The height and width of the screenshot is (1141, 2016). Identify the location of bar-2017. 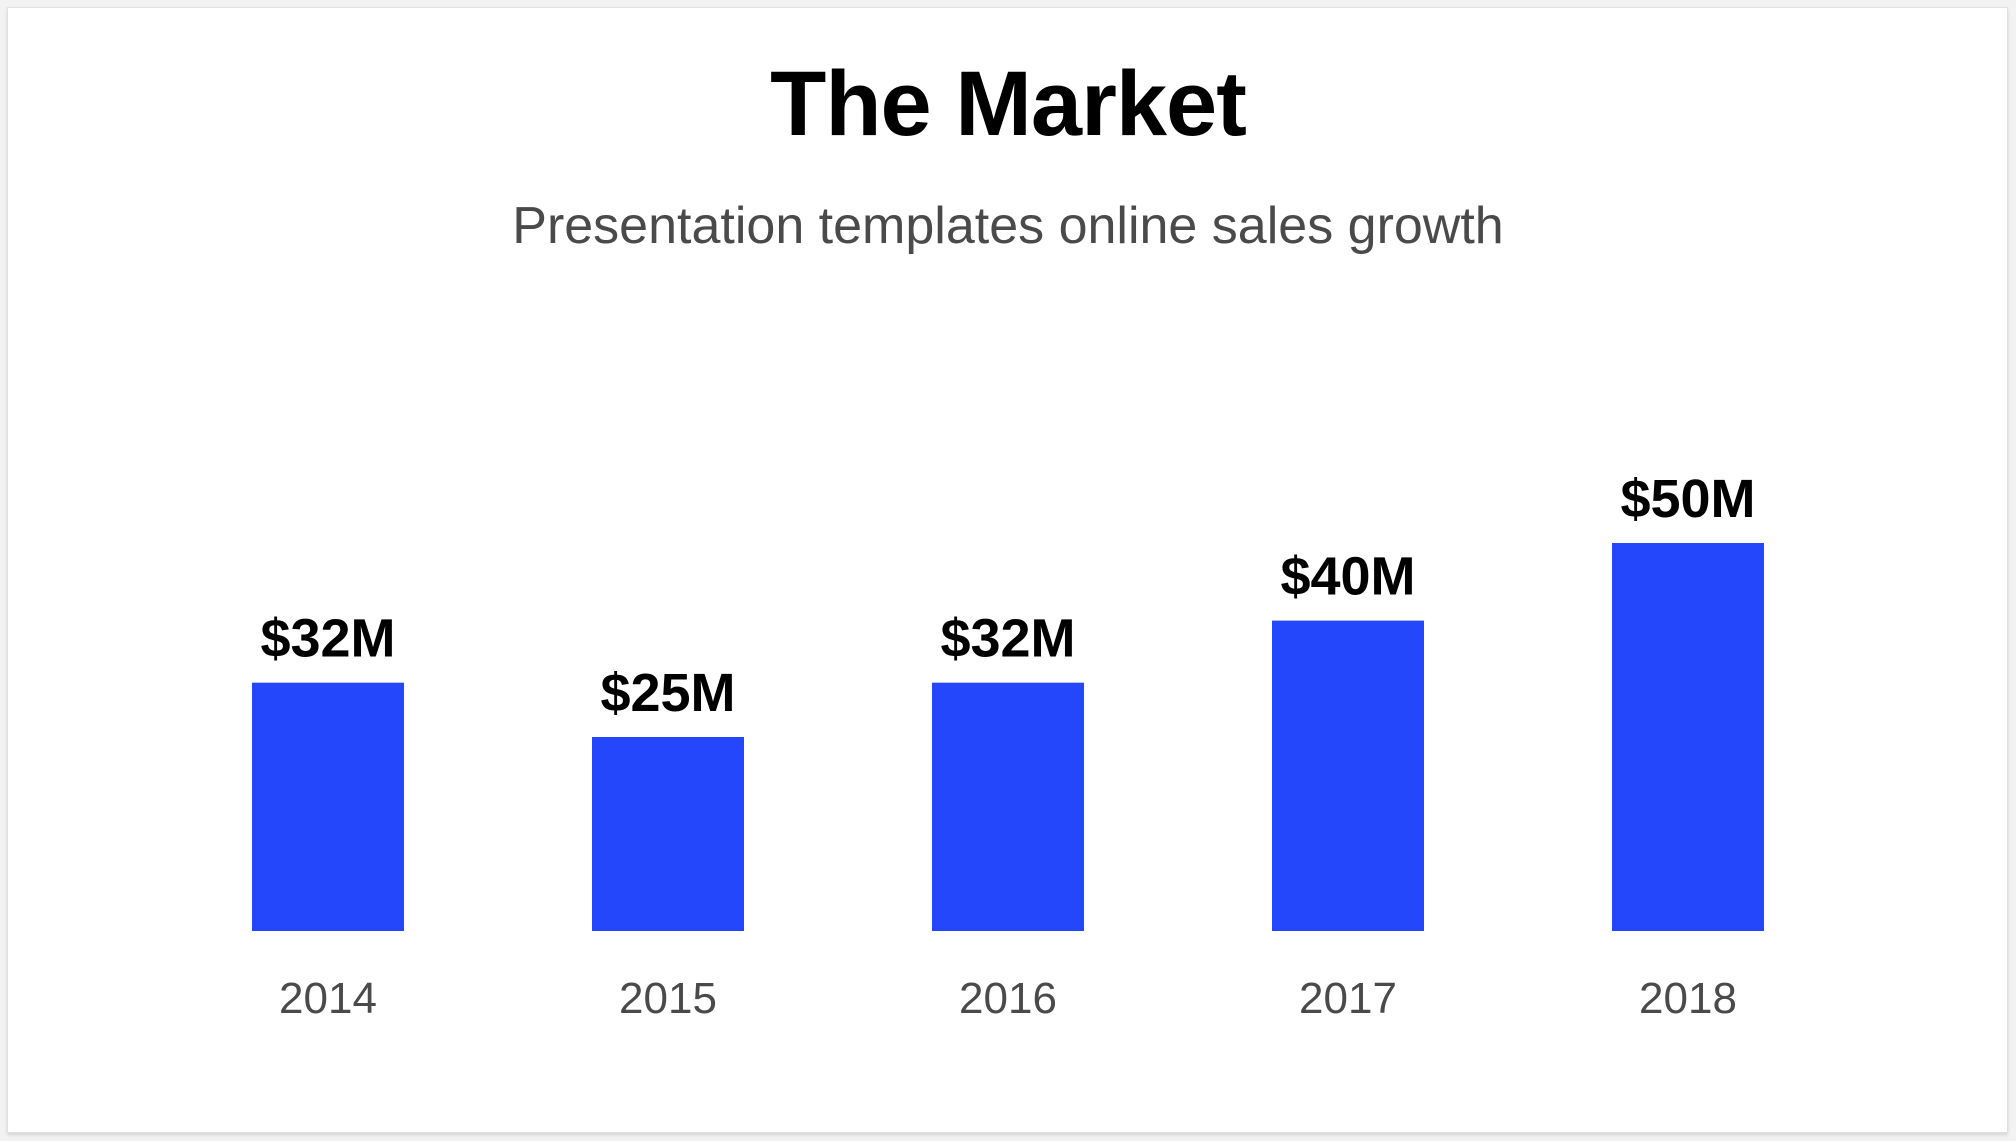
(1348, 775).